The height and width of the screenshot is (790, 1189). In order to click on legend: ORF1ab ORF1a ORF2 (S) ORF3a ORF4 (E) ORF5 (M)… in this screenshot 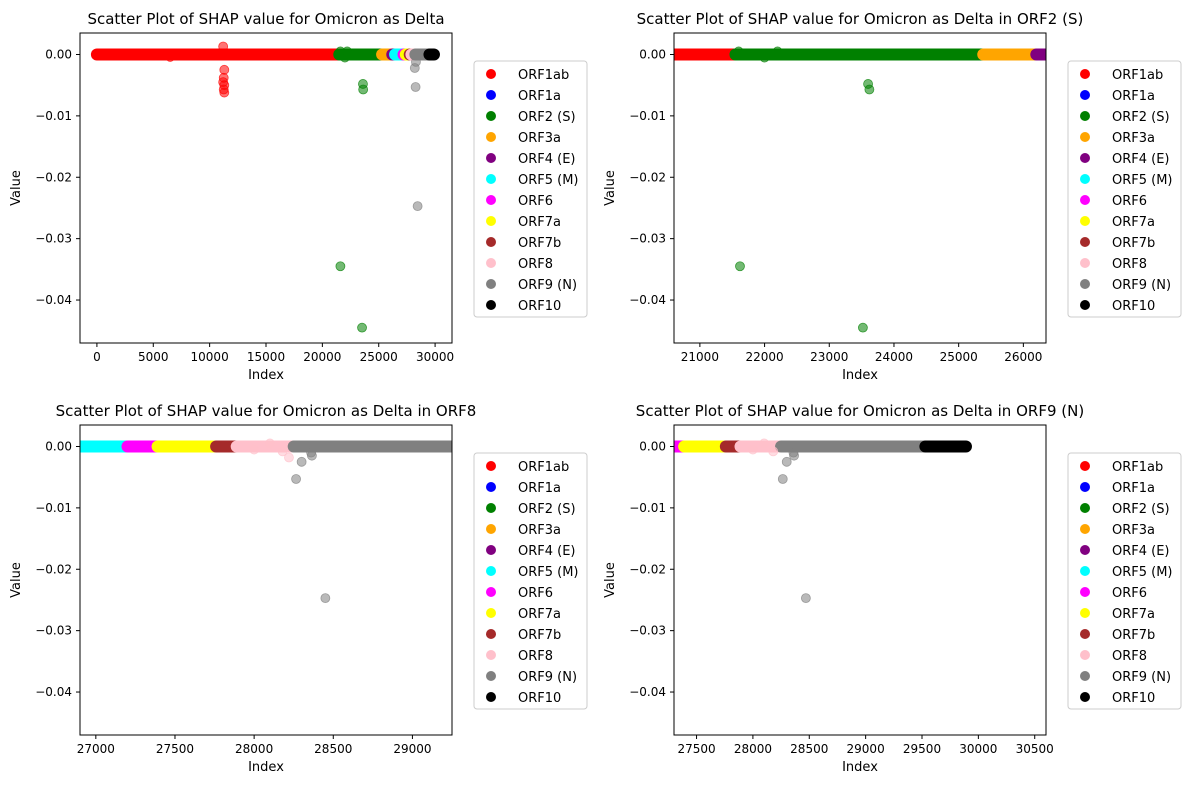, I will do `click(1124, 581)`.